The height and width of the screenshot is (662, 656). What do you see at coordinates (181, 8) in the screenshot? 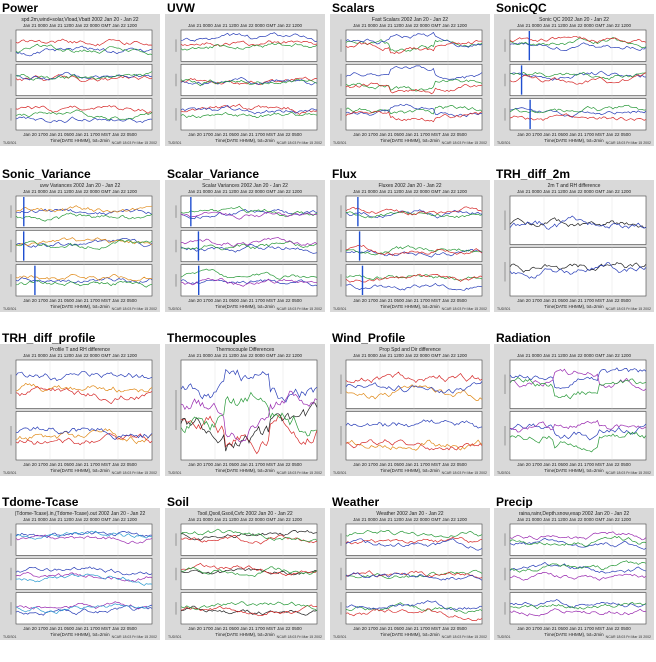
I see `plot-link-uvw: UVW` at bounding box center [181, 8].